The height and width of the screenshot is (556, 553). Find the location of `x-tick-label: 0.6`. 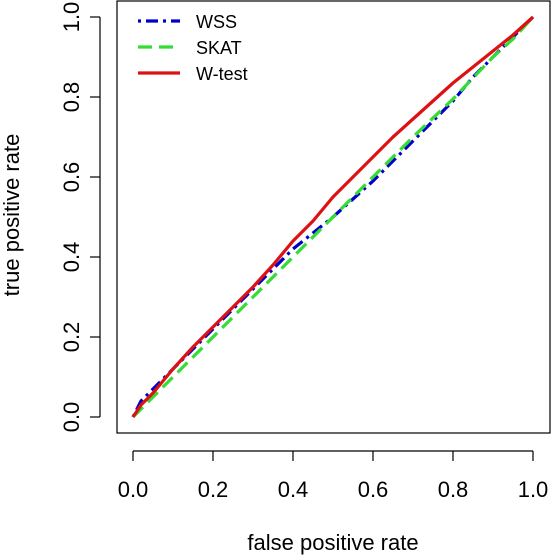

x-tick-label: 0.6 is located at coordinates (373, 489).